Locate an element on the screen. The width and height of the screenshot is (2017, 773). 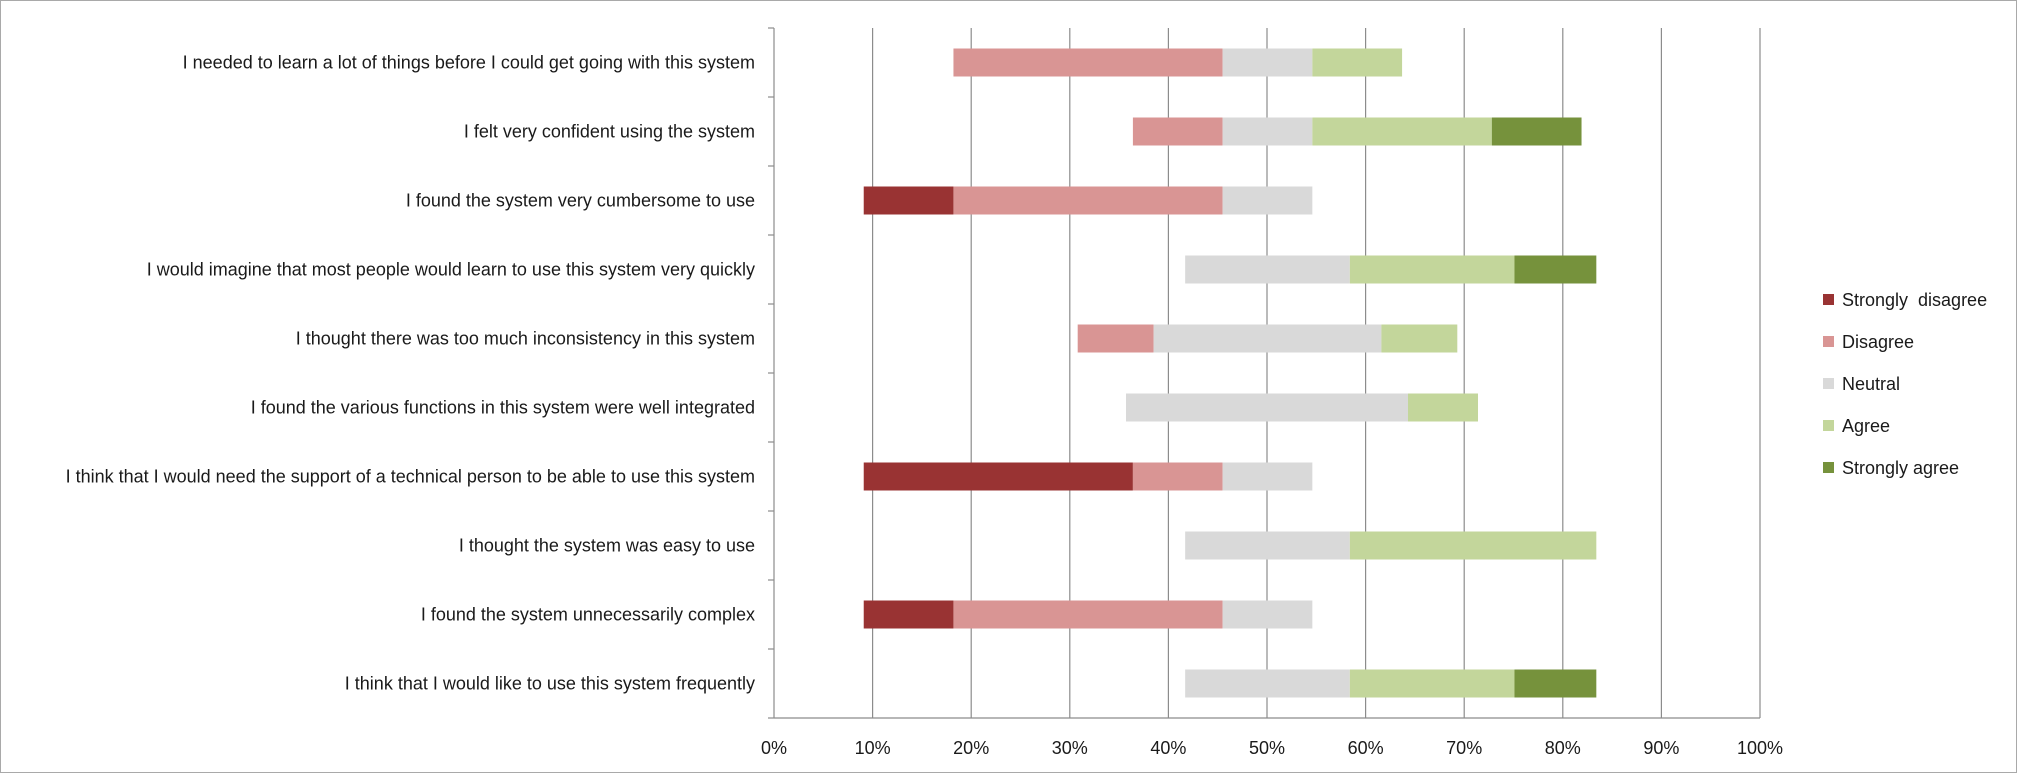
x-tick-label: 20% is located at coordinates (971, 748).